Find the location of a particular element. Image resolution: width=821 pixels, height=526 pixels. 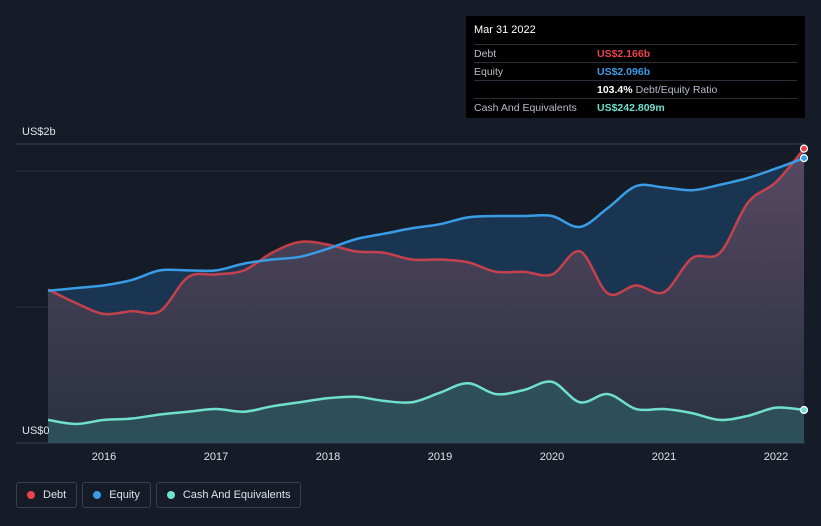

legend-item-equity: Equity is located at coordinates (116, 495).